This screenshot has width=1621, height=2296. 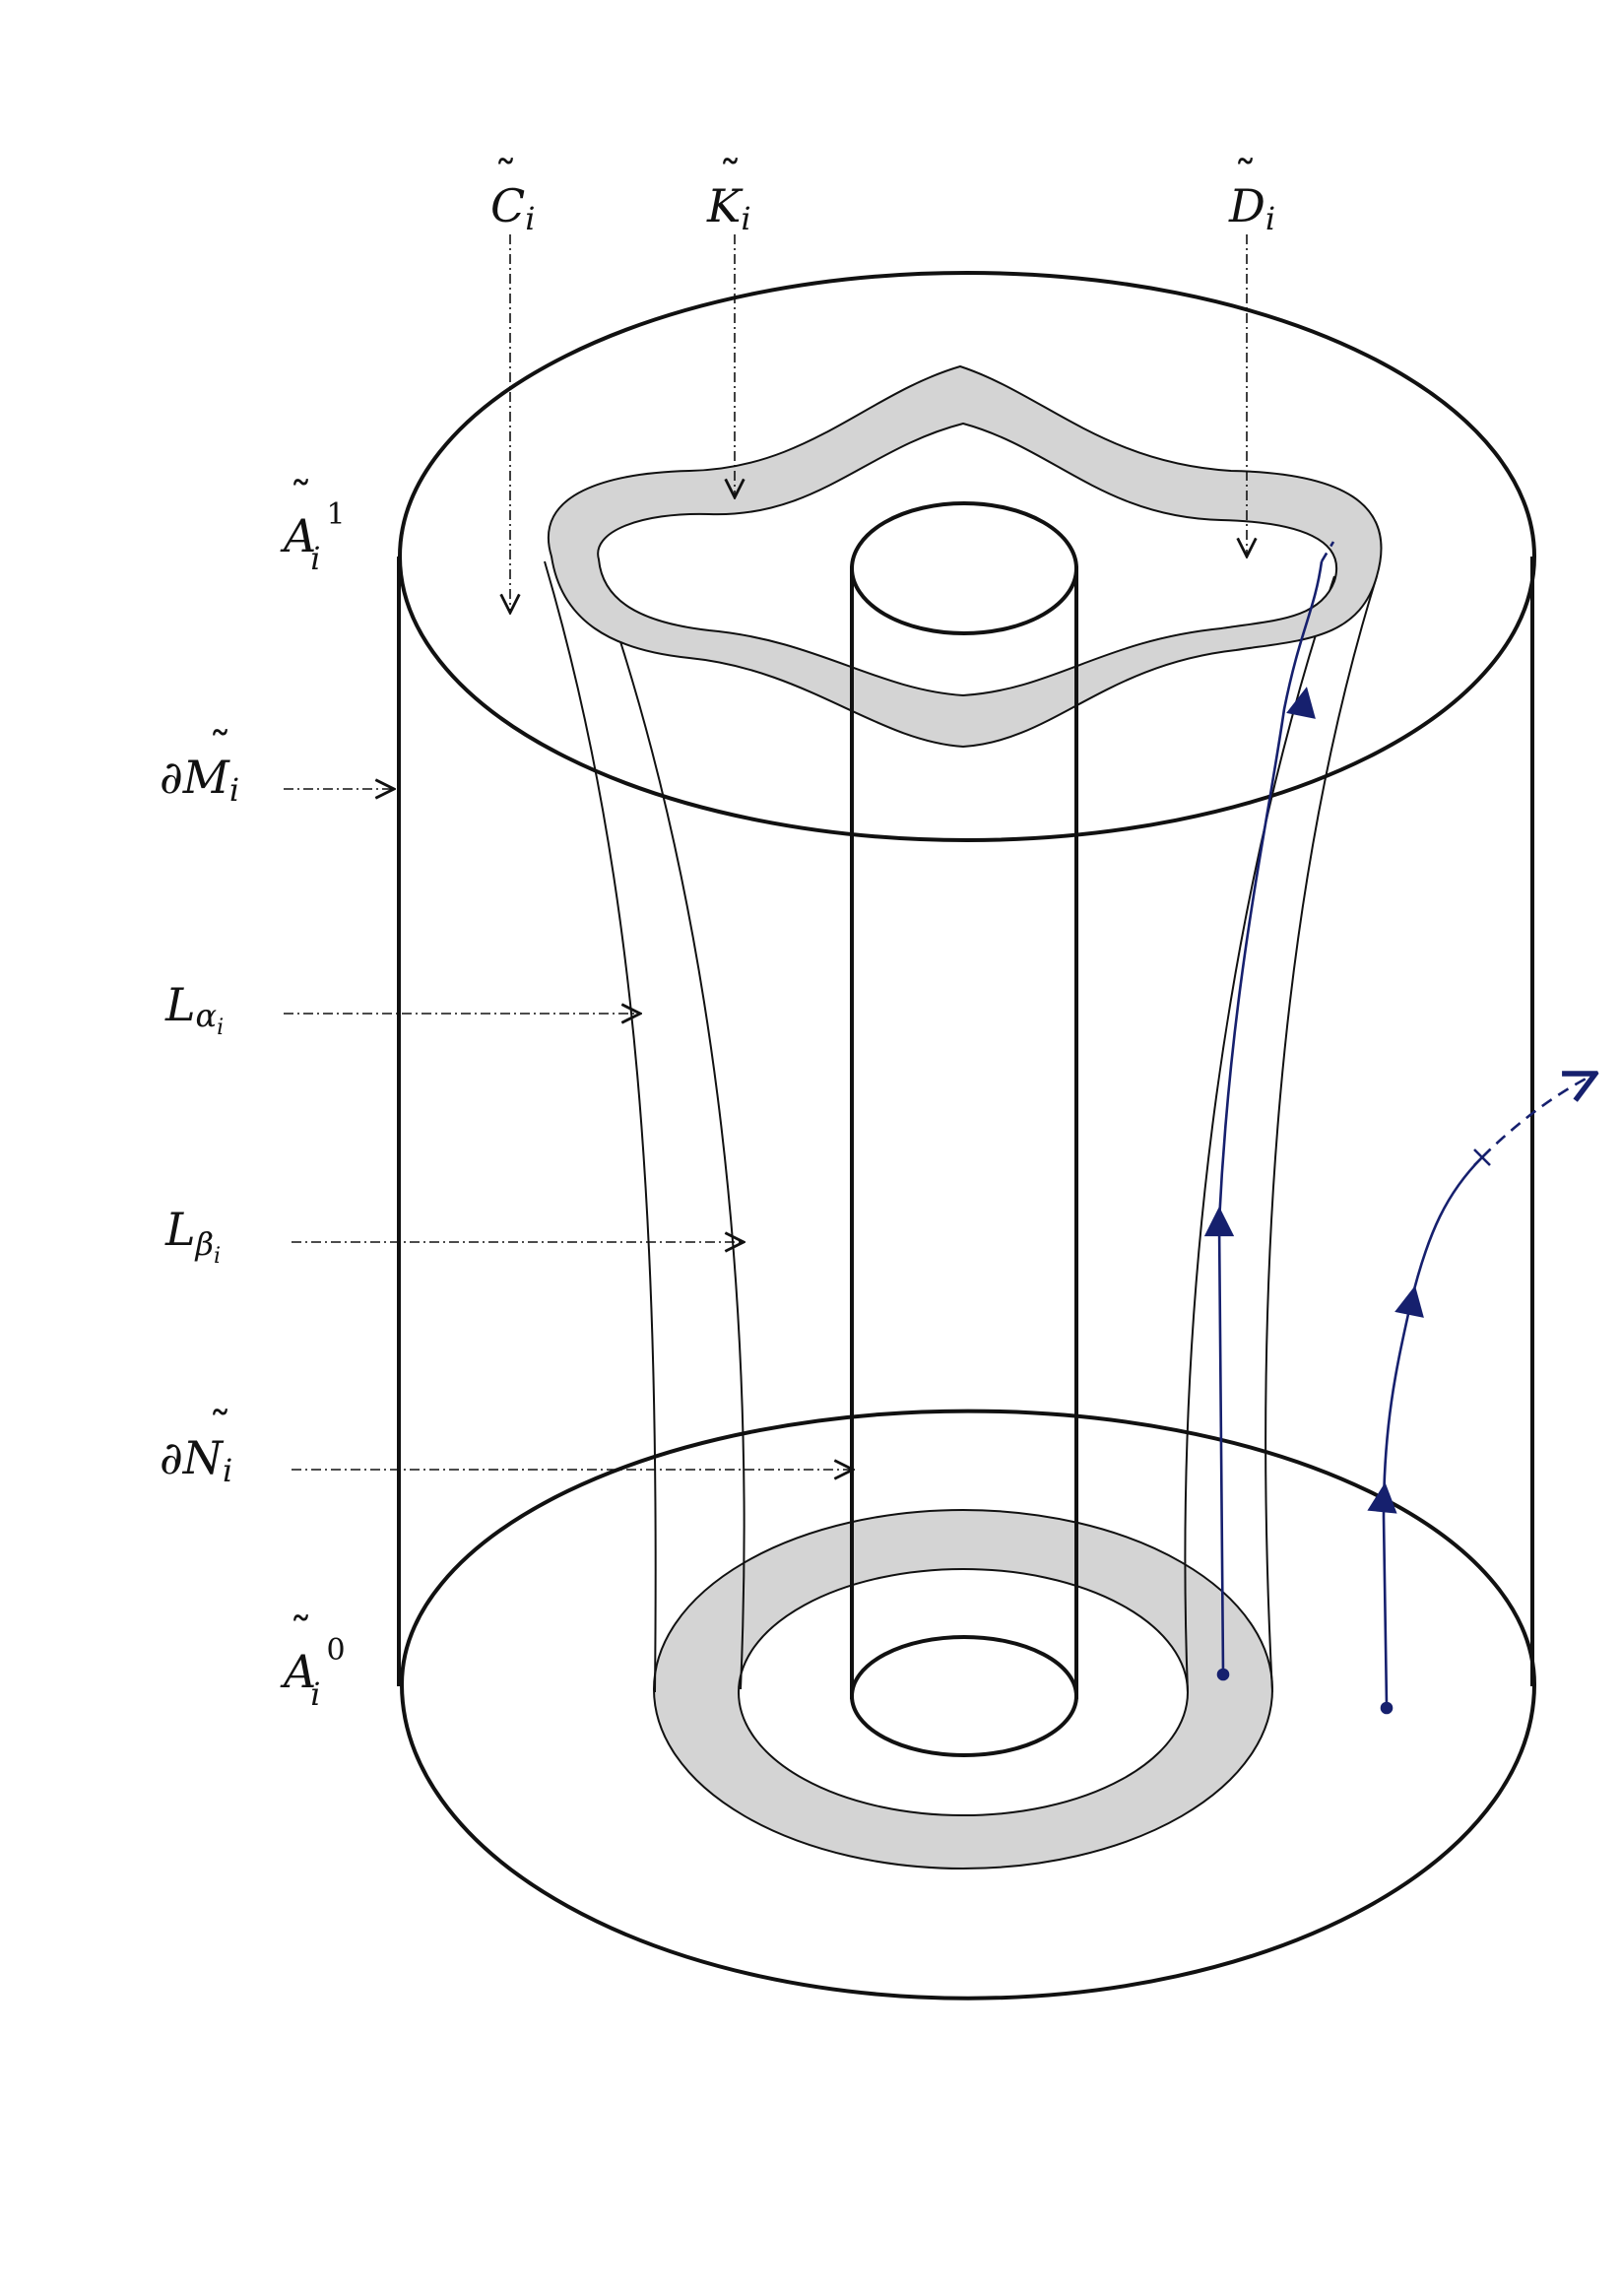 I want to click on flow-line-outer-arrow-high, so click(x=1409, y=1301).